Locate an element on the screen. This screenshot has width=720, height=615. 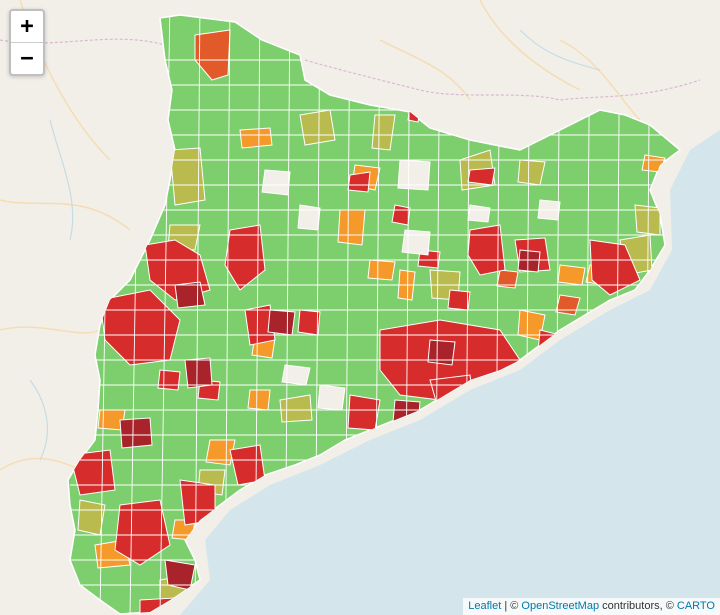
attribution-contributors: contributors, © is located at coordinates (638, 606).